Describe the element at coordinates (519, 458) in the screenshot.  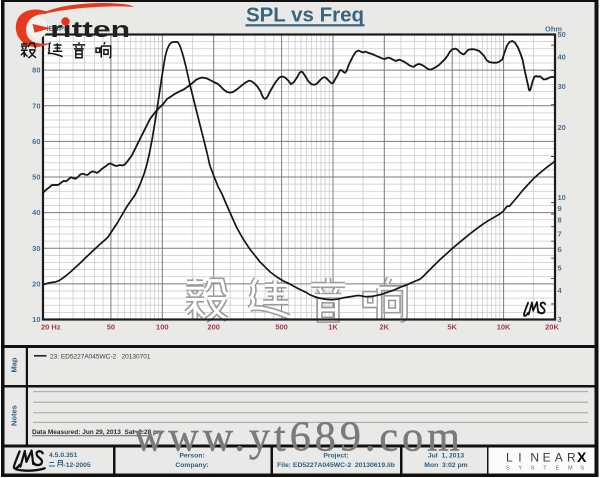
I see `svg-text: I` at that location.